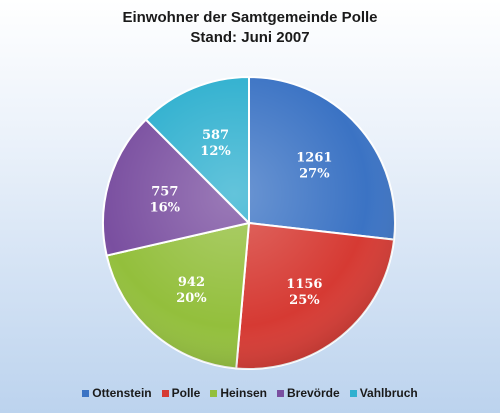 The width and height of the screenshot is (500, 413). I want to click on legend-item-brevörde: Brevörde, so click(308, 393).